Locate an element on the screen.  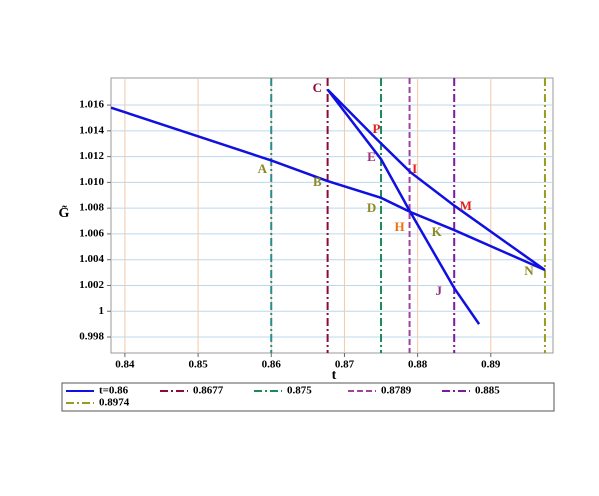
y-tick-label: 1.006 is located at coordinates (91, 233).